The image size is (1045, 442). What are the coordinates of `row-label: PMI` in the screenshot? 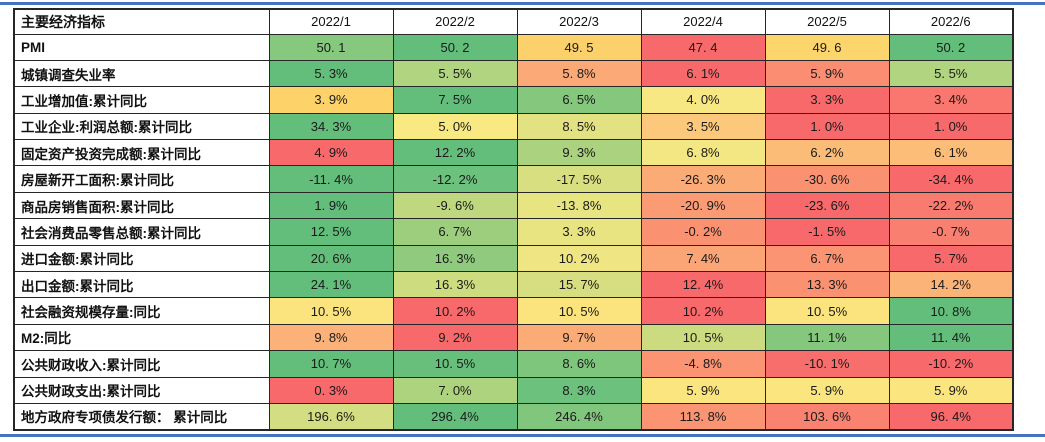 It's located at (141, 47).